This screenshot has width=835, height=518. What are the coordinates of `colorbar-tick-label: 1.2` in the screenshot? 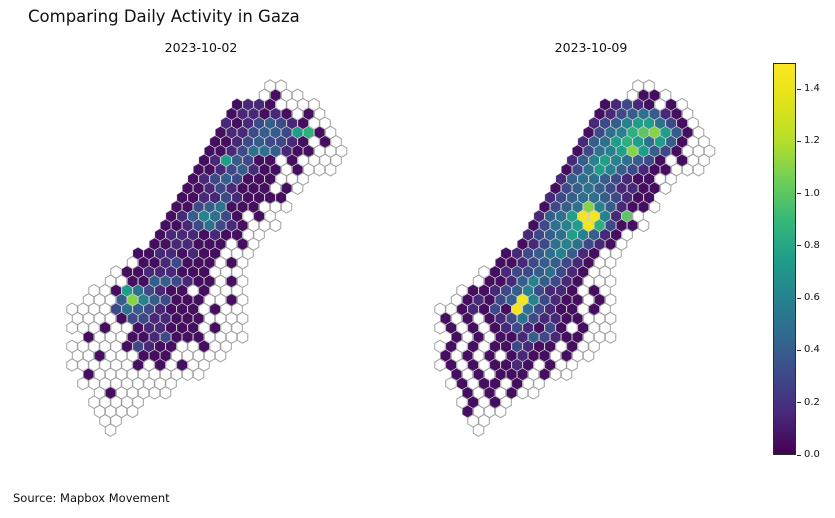 It's located at (812, 141).